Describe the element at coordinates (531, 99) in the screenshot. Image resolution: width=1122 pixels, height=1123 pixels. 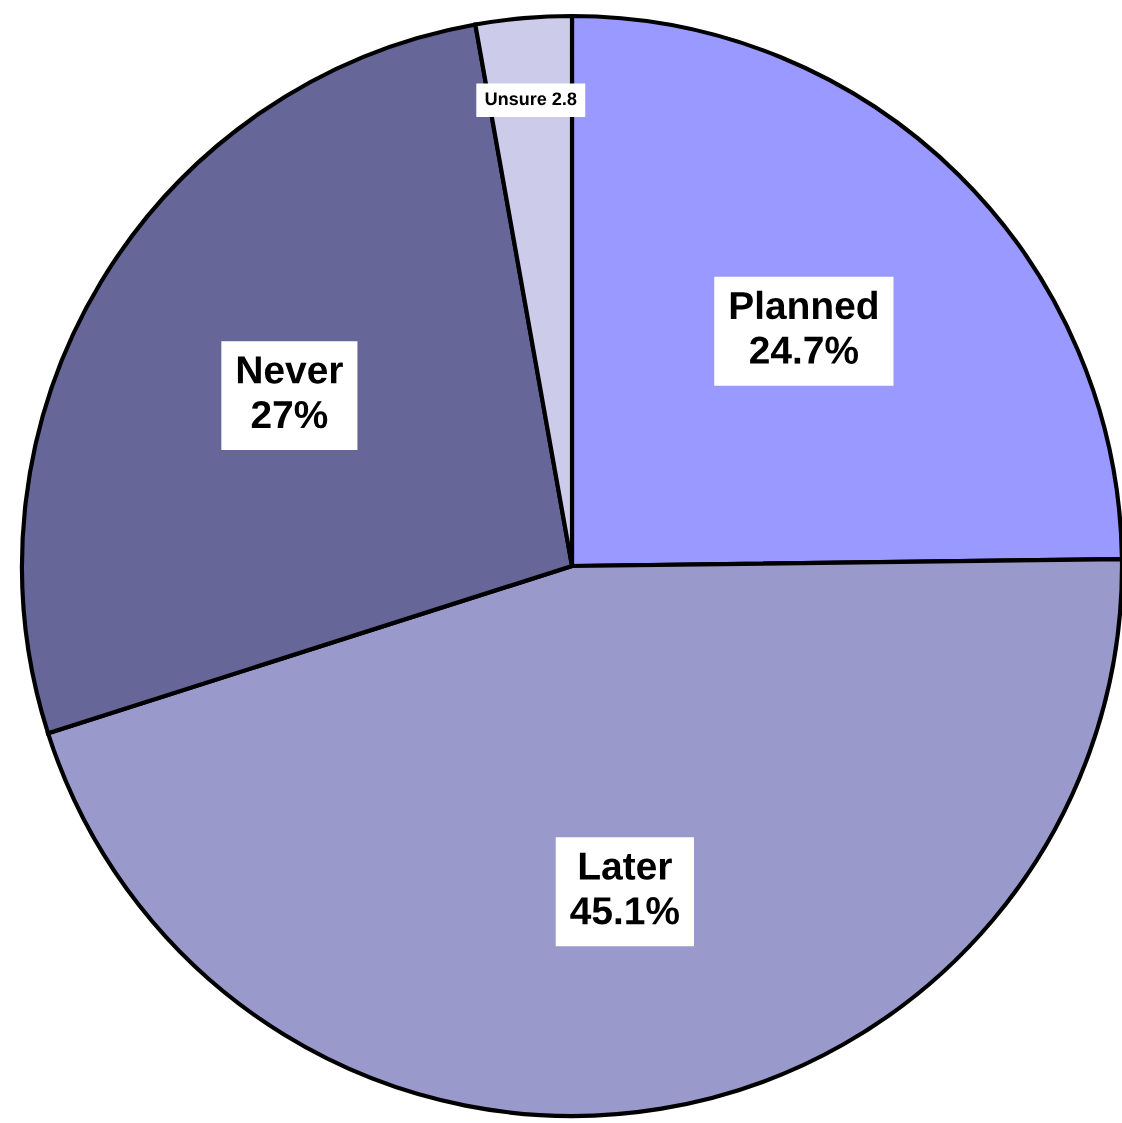
I see `slice-label: Unsure 2.8` at that location.